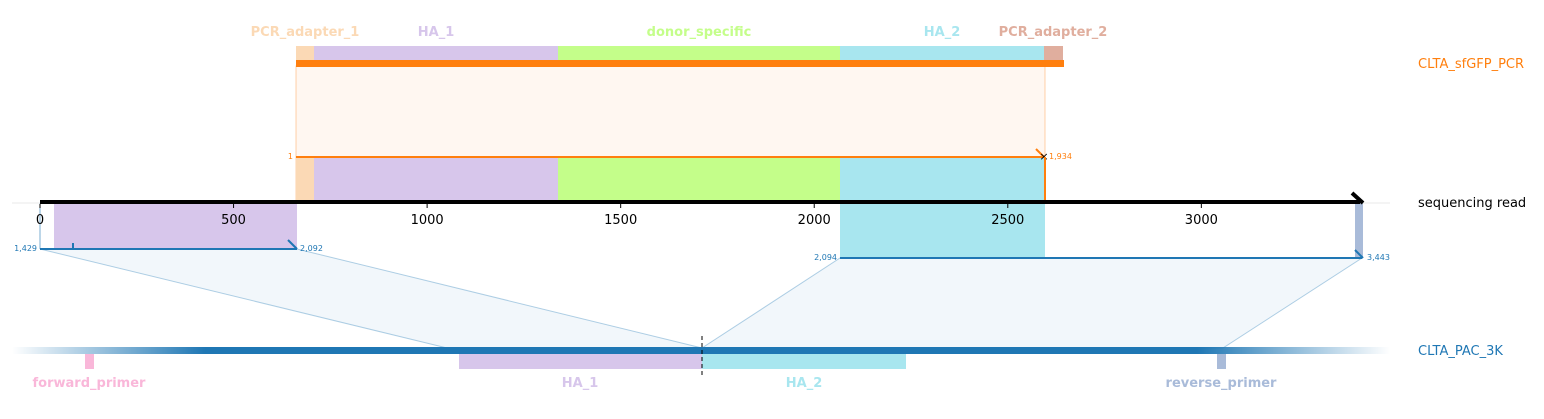  Describe the element at coordinates (305, 180) in the screenshot. I see `pcr-feature-adapter1-lower` at that location.